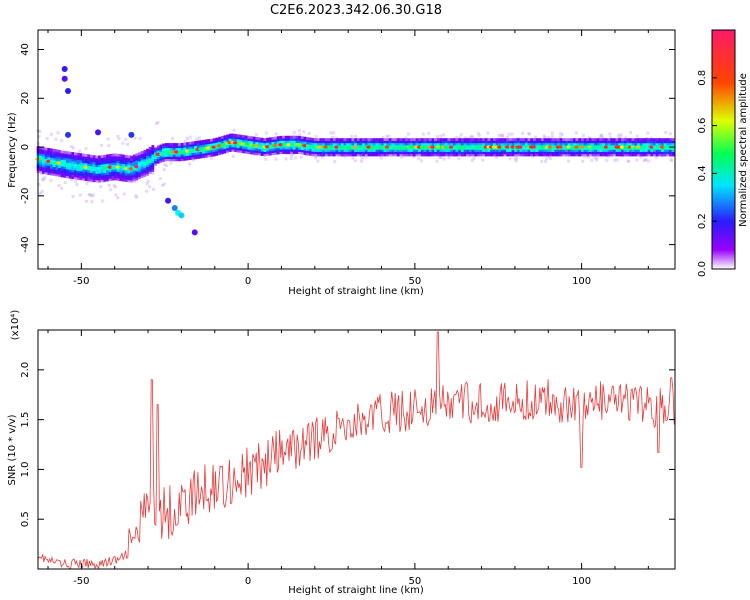  I want to click on x-tick-label: -50, so click(81, 581).